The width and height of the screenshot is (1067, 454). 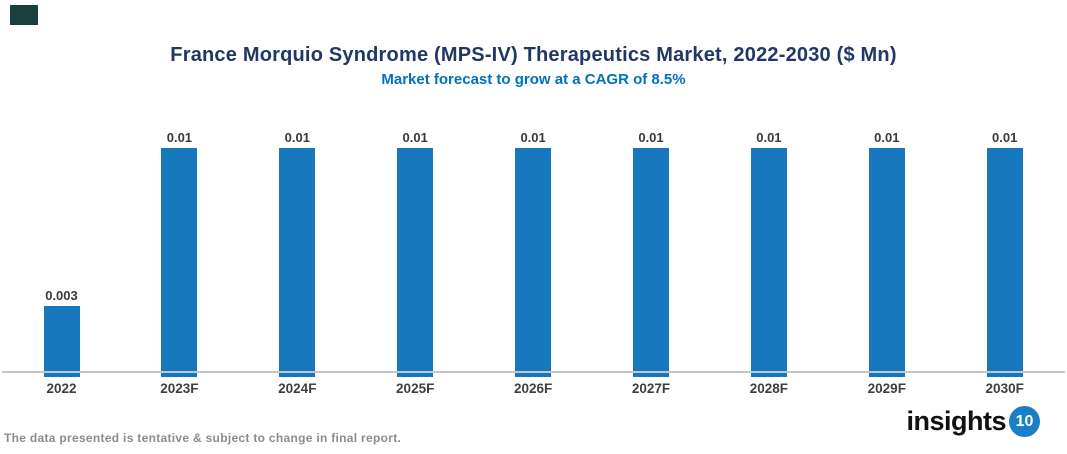 What do you see at coordinates (415, 262) in the screenshot?
I see `bar-2025F` at bounding box center [415, 262].